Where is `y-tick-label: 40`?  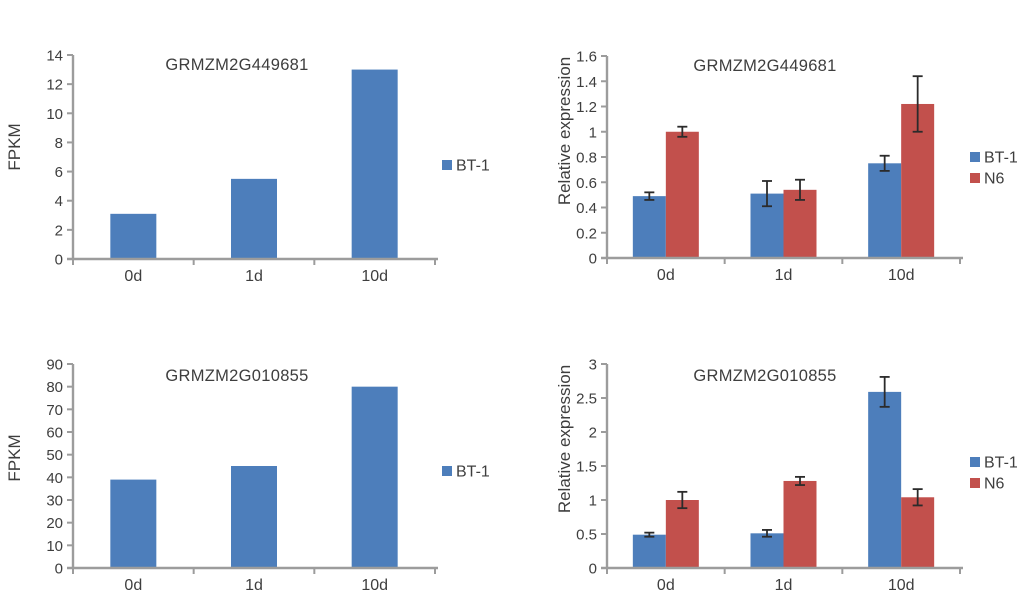
y-tick-label: 40 is located at coordinates (54, 478).